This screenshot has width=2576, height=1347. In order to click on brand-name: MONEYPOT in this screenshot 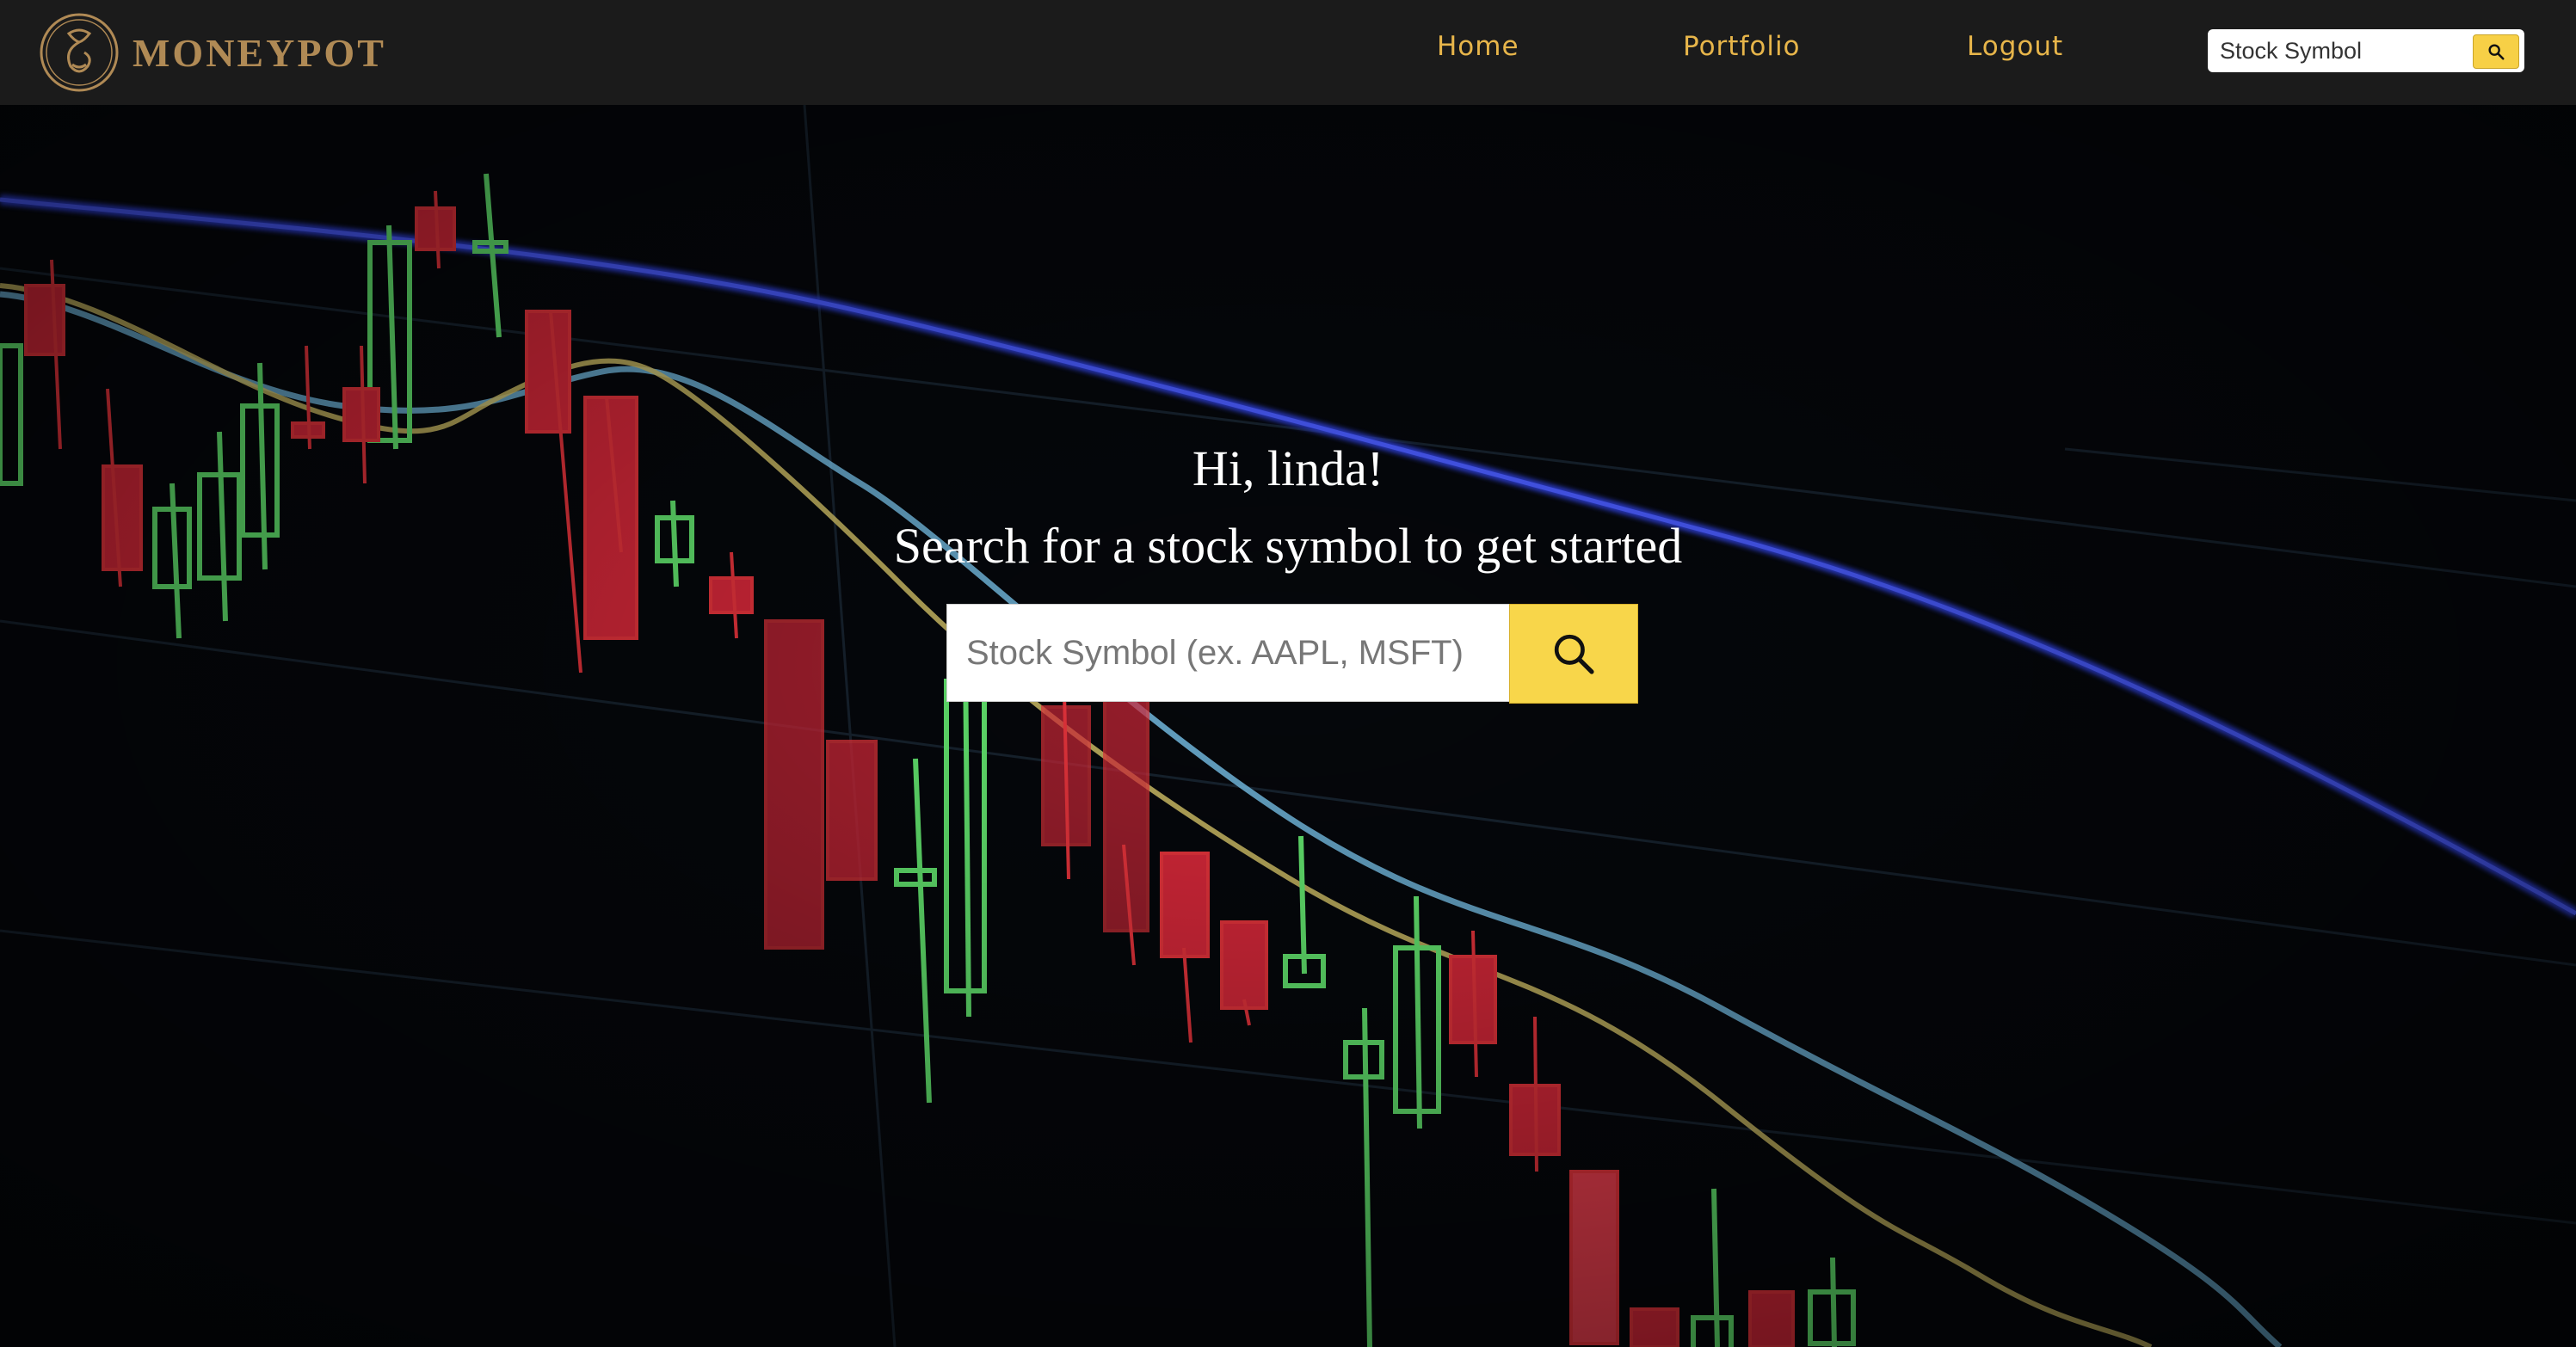, I will do `click(259, 52)`.